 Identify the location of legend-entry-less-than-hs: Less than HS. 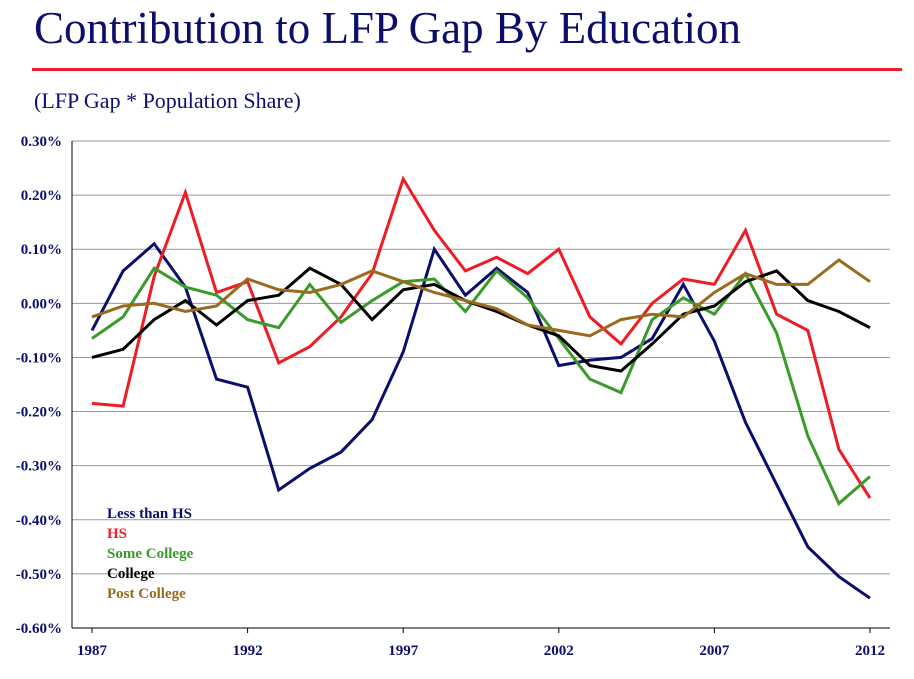
(149, 514).